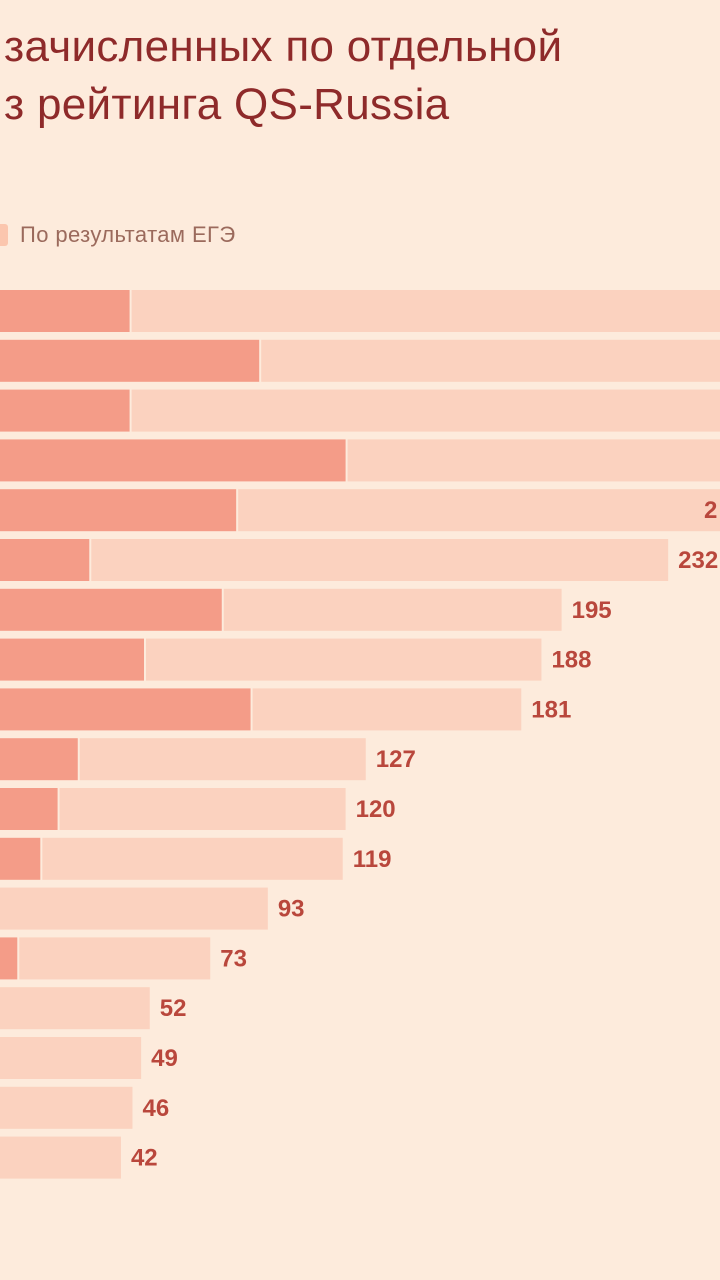  Describe the element at coordinates (128, 234) in the screenshot. I see `legend-label-ege: По результатам ЕГЭ` at that location.